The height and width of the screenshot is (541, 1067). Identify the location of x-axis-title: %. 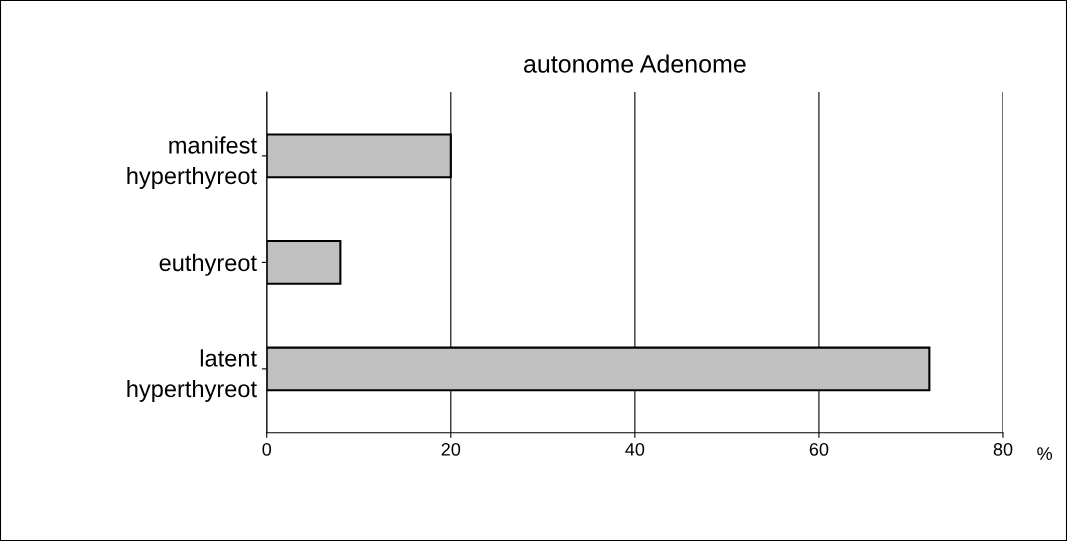
(1045, 453).